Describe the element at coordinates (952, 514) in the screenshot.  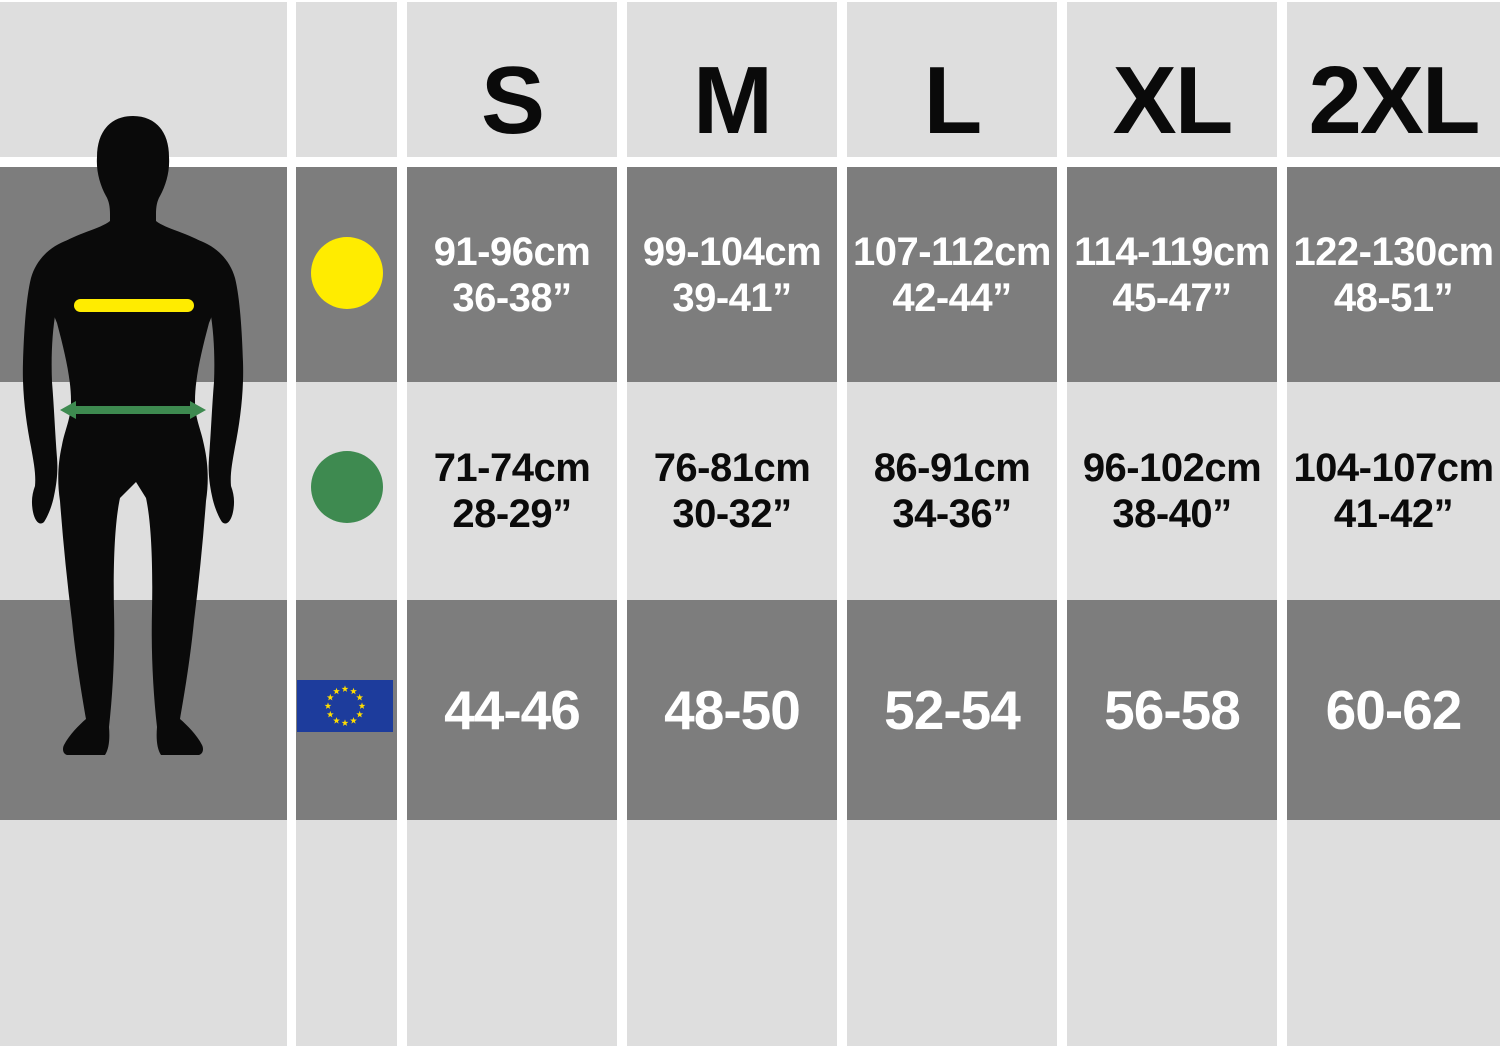
I see `waist-in: 34-36”` at that location.